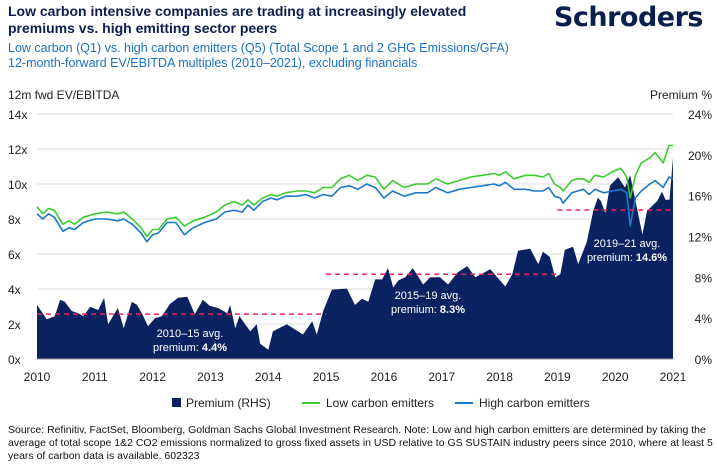  I want to click on average-label-value: premium: 14.6%, so click(627, 258).